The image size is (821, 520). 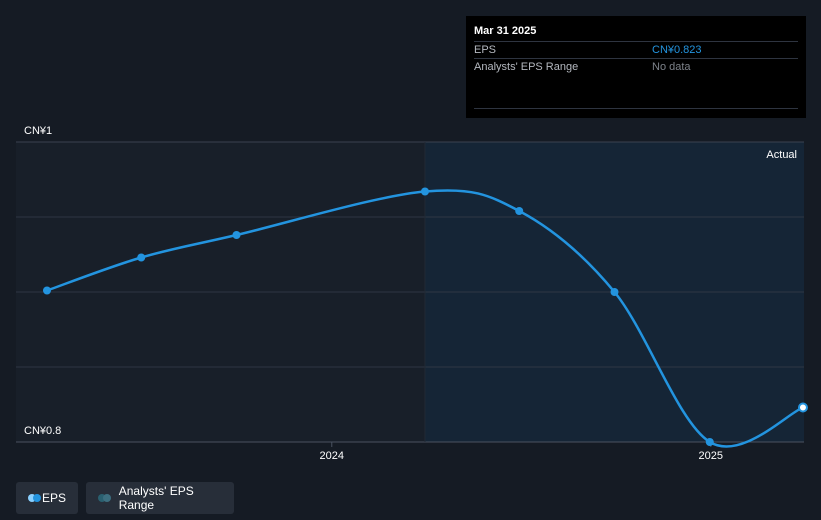 I want to click on legend-range-label: Analysts' EPS Range, so click(x=156, y=498).